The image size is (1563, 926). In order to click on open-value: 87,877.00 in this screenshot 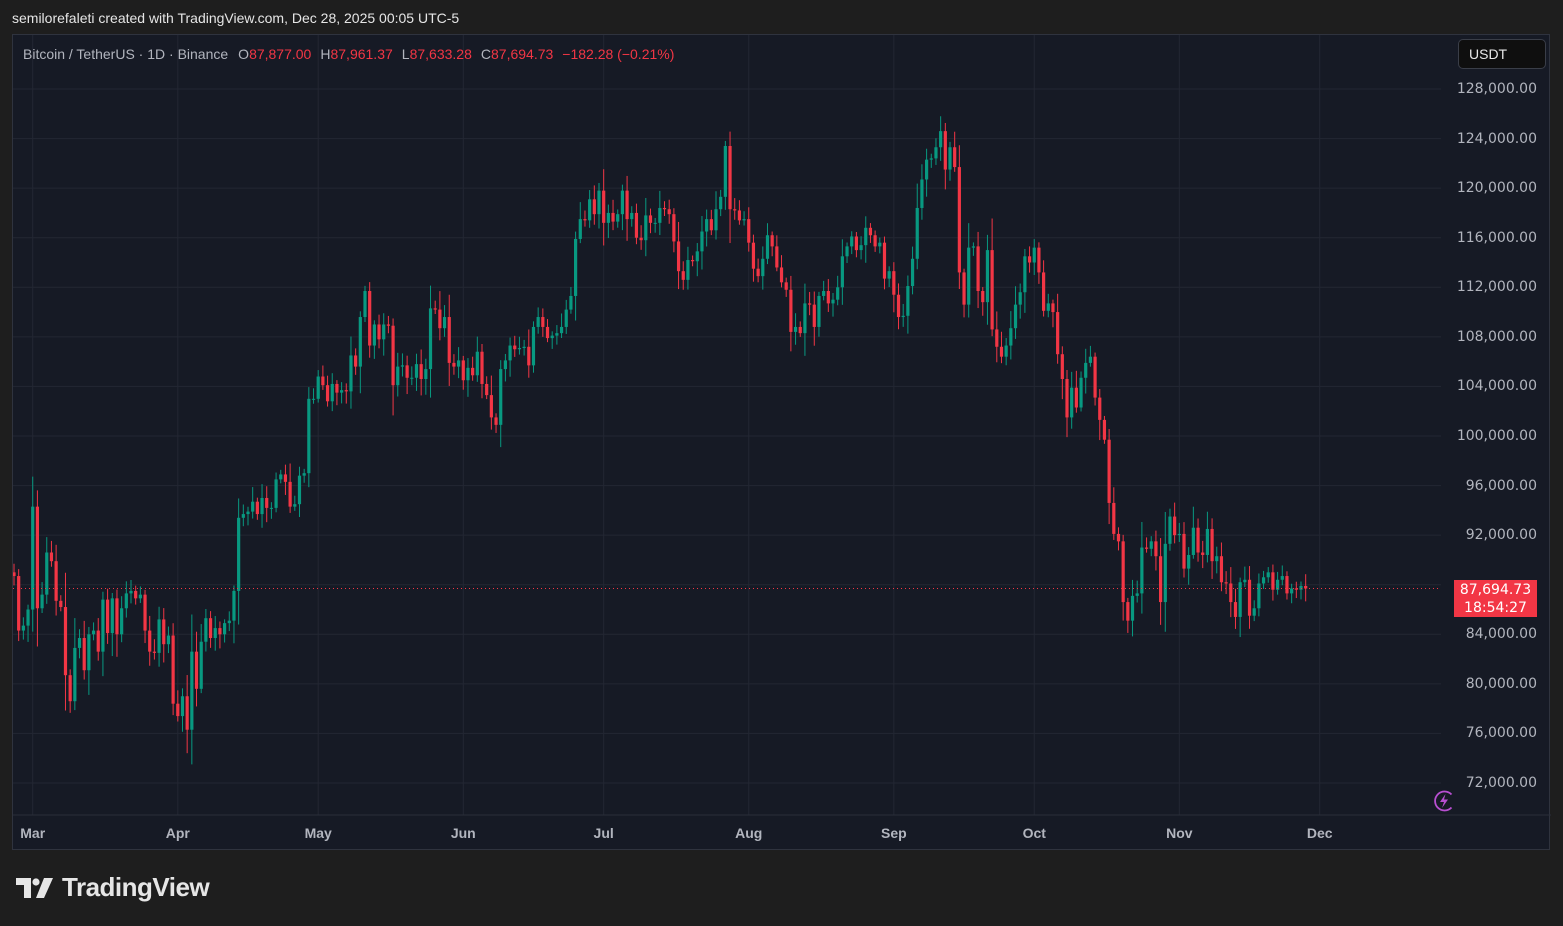, I will do `click(280, 54)`.